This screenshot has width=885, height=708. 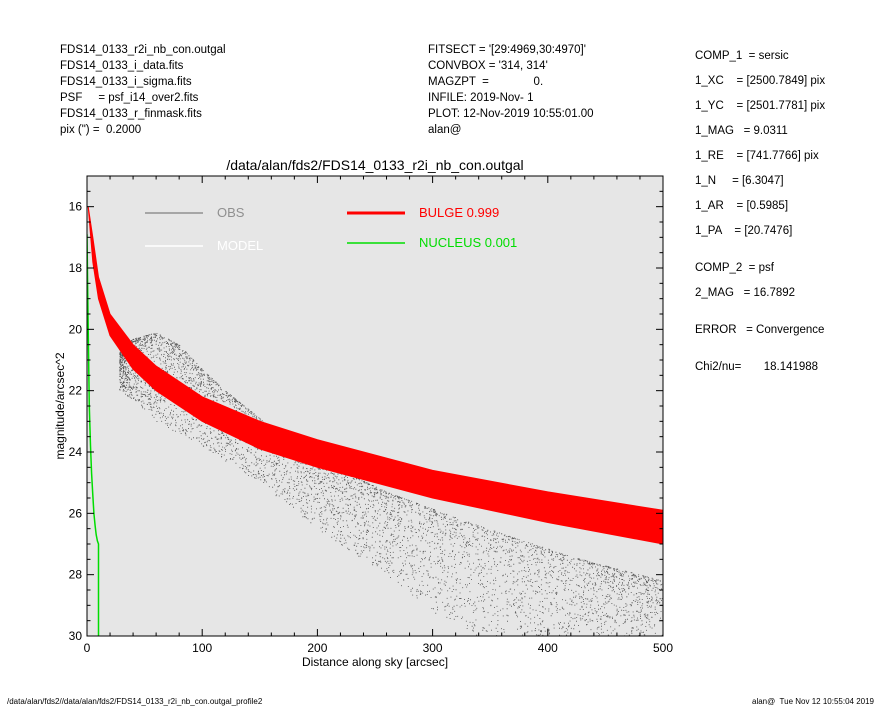 I want to click on x-tick-label: 300, so click(x=433, y=648).